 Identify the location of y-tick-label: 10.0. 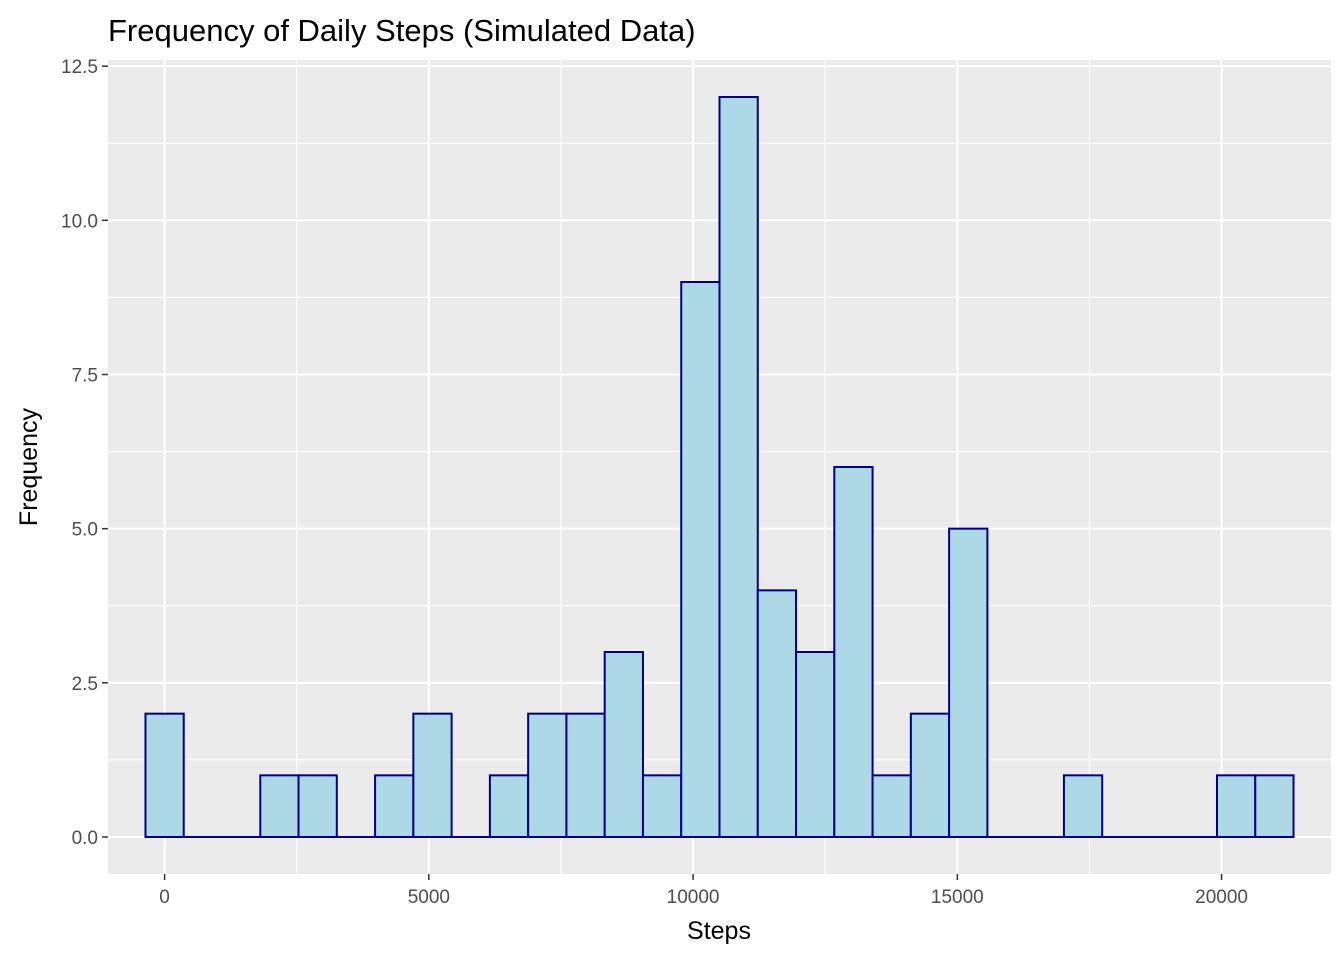
(79, 221).